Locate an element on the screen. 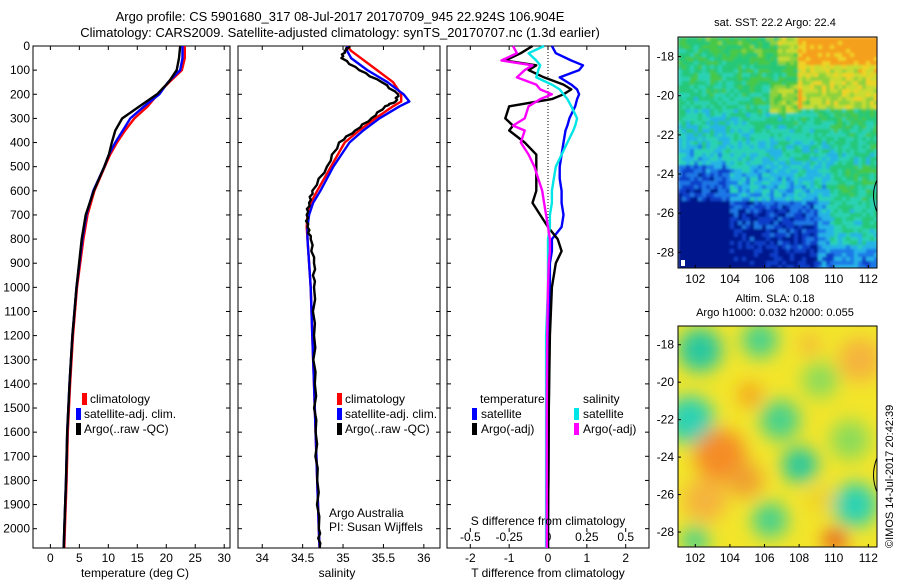 This screenshot has height=580, width=900. x-tick-label: 2 is located at coordinates (625, 558).